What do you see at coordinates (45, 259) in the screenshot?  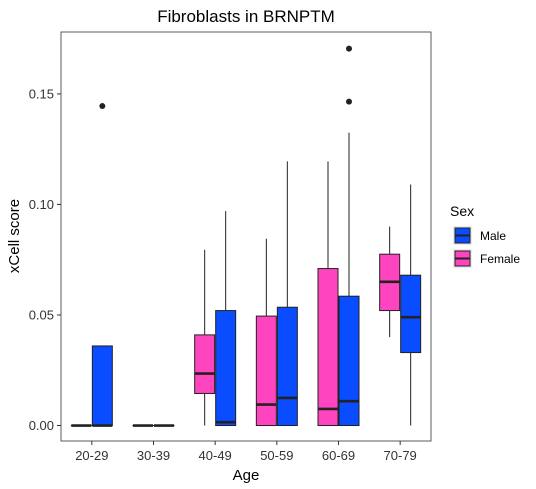 I see `y-axis: 0.00 0.05 0.10 0.15` at bounding box center [45, 259].